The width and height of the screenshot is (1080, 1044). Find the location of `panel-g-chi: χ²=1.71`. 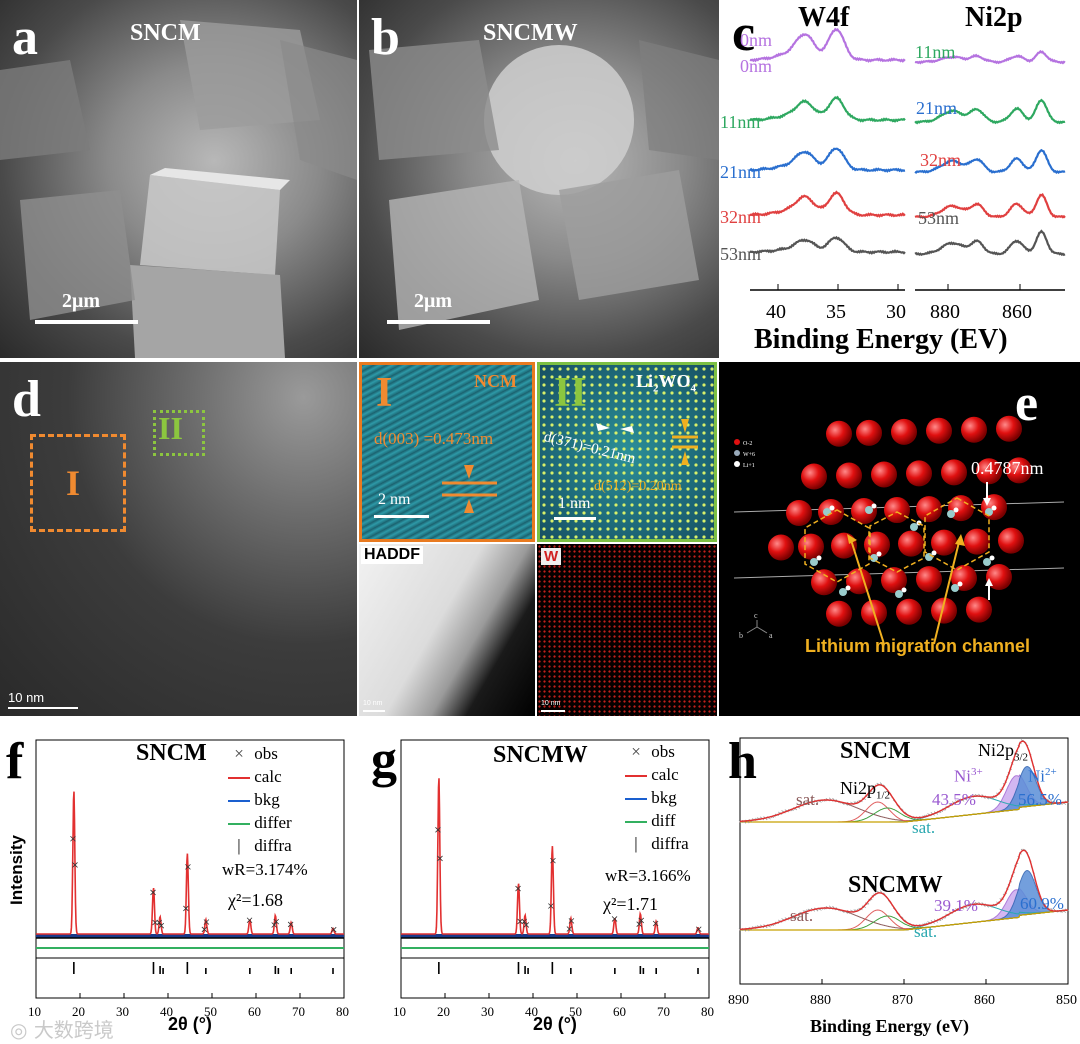

panel-g-chi: χ²=1.71 is located at coordinates (631, 904).